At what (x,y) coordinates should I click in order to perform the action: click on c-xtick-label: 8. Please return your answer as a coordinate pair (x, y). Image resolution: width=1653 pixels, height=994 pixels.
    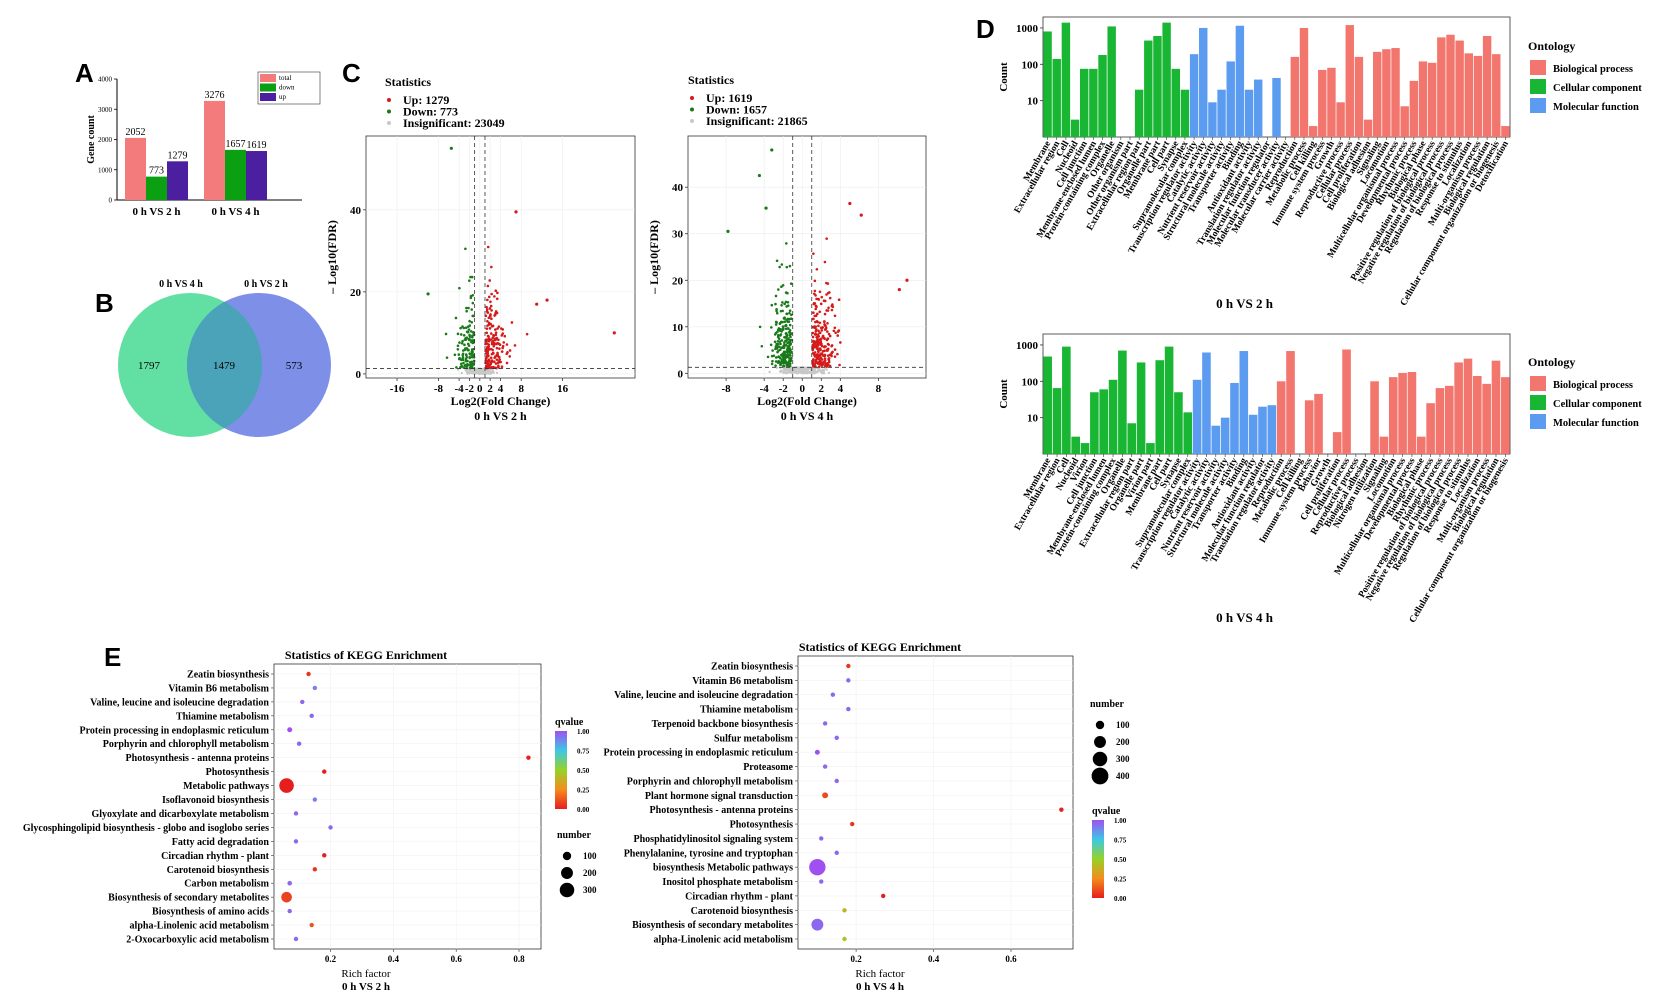
    Looking at the image, I should click on (521, 389).